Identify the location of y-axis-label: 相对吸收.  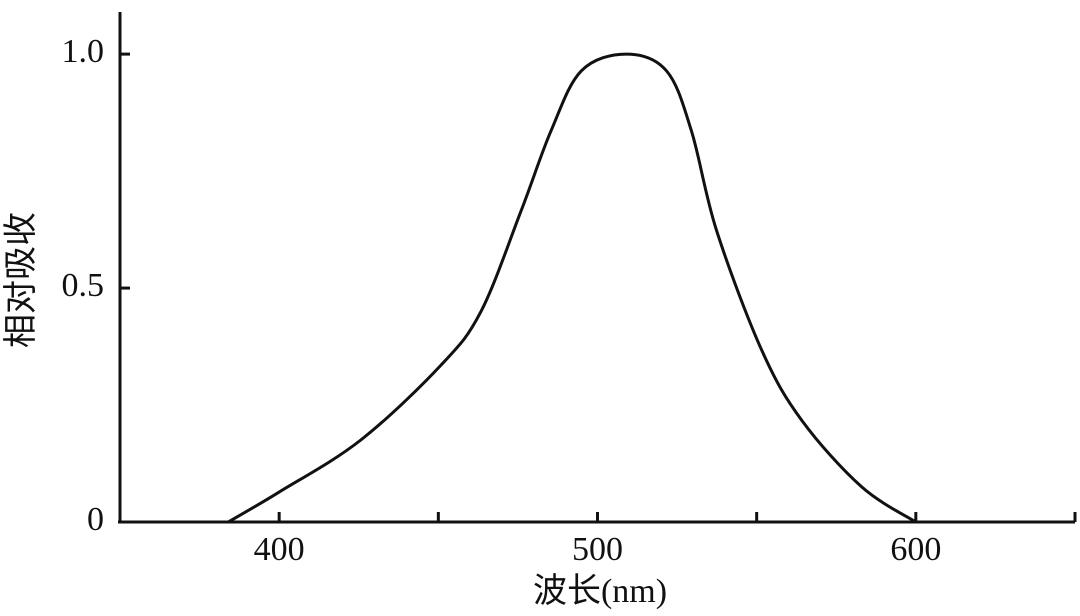
(21, 280).